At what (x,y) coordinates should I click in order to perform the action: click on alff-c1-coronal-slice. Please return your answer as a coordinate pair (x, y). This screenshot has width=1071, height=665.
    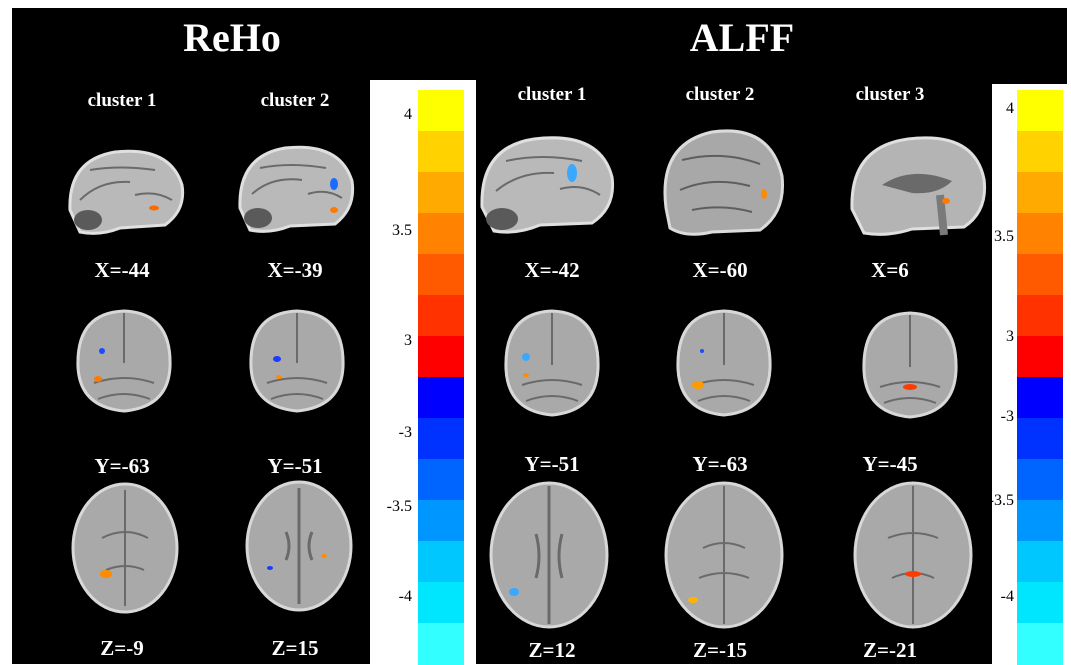
    Looking at the image, I should click on (552, 362).